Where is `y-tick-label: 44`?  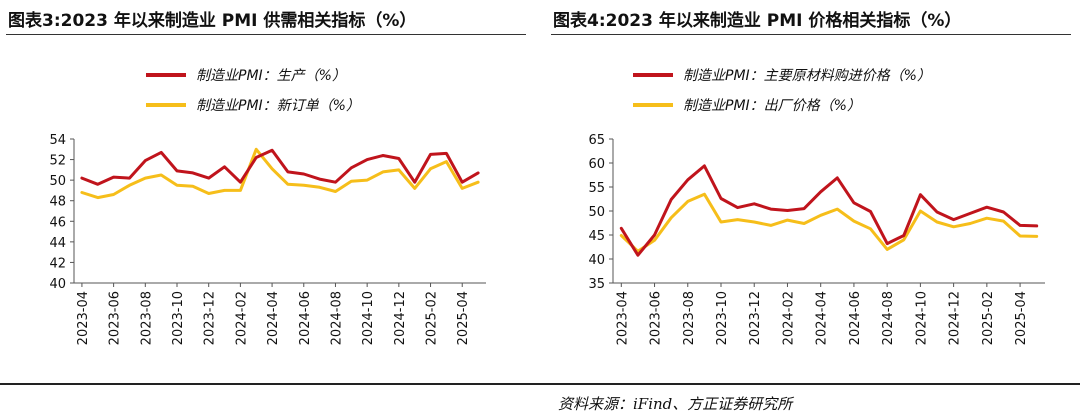
y-tick-label: 44 is located at coordinates (57, 243).